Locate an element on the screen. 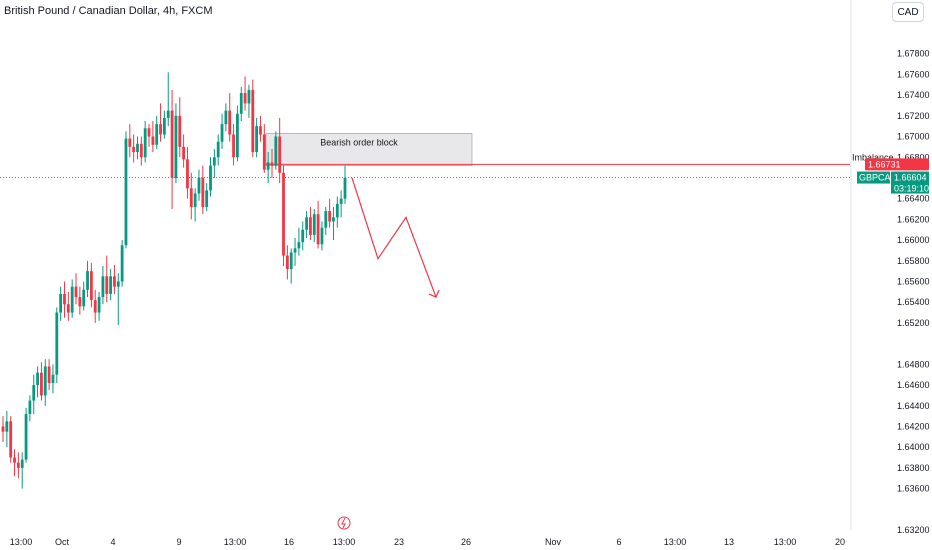 Image resolution: width=932 pixels, height=550 pixels. y-tick-label: 1.67800 is located at coordinates (913, 54).